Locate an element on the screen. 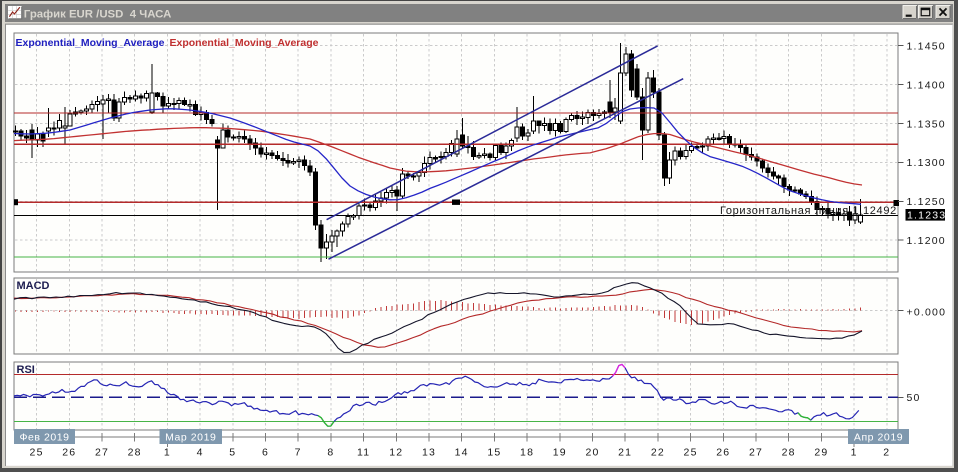 This screenshot has width=958, height=472. svg-text: 13 is located at coordinates (429, 452).